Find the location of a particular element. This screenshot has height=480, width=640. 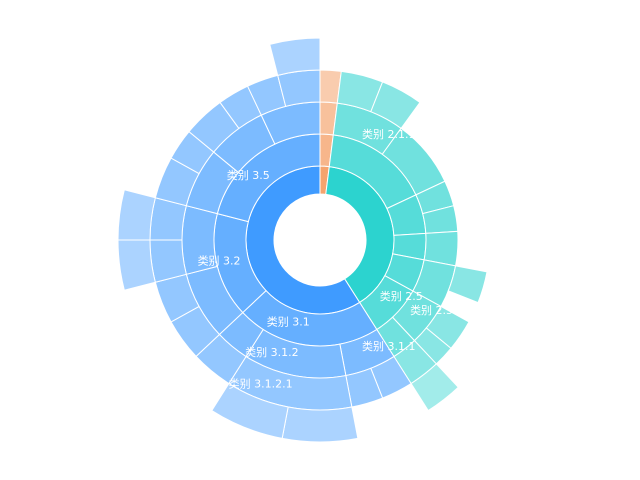

segment-label: 类别 2.5.1 is located at coordinates (437, 310).